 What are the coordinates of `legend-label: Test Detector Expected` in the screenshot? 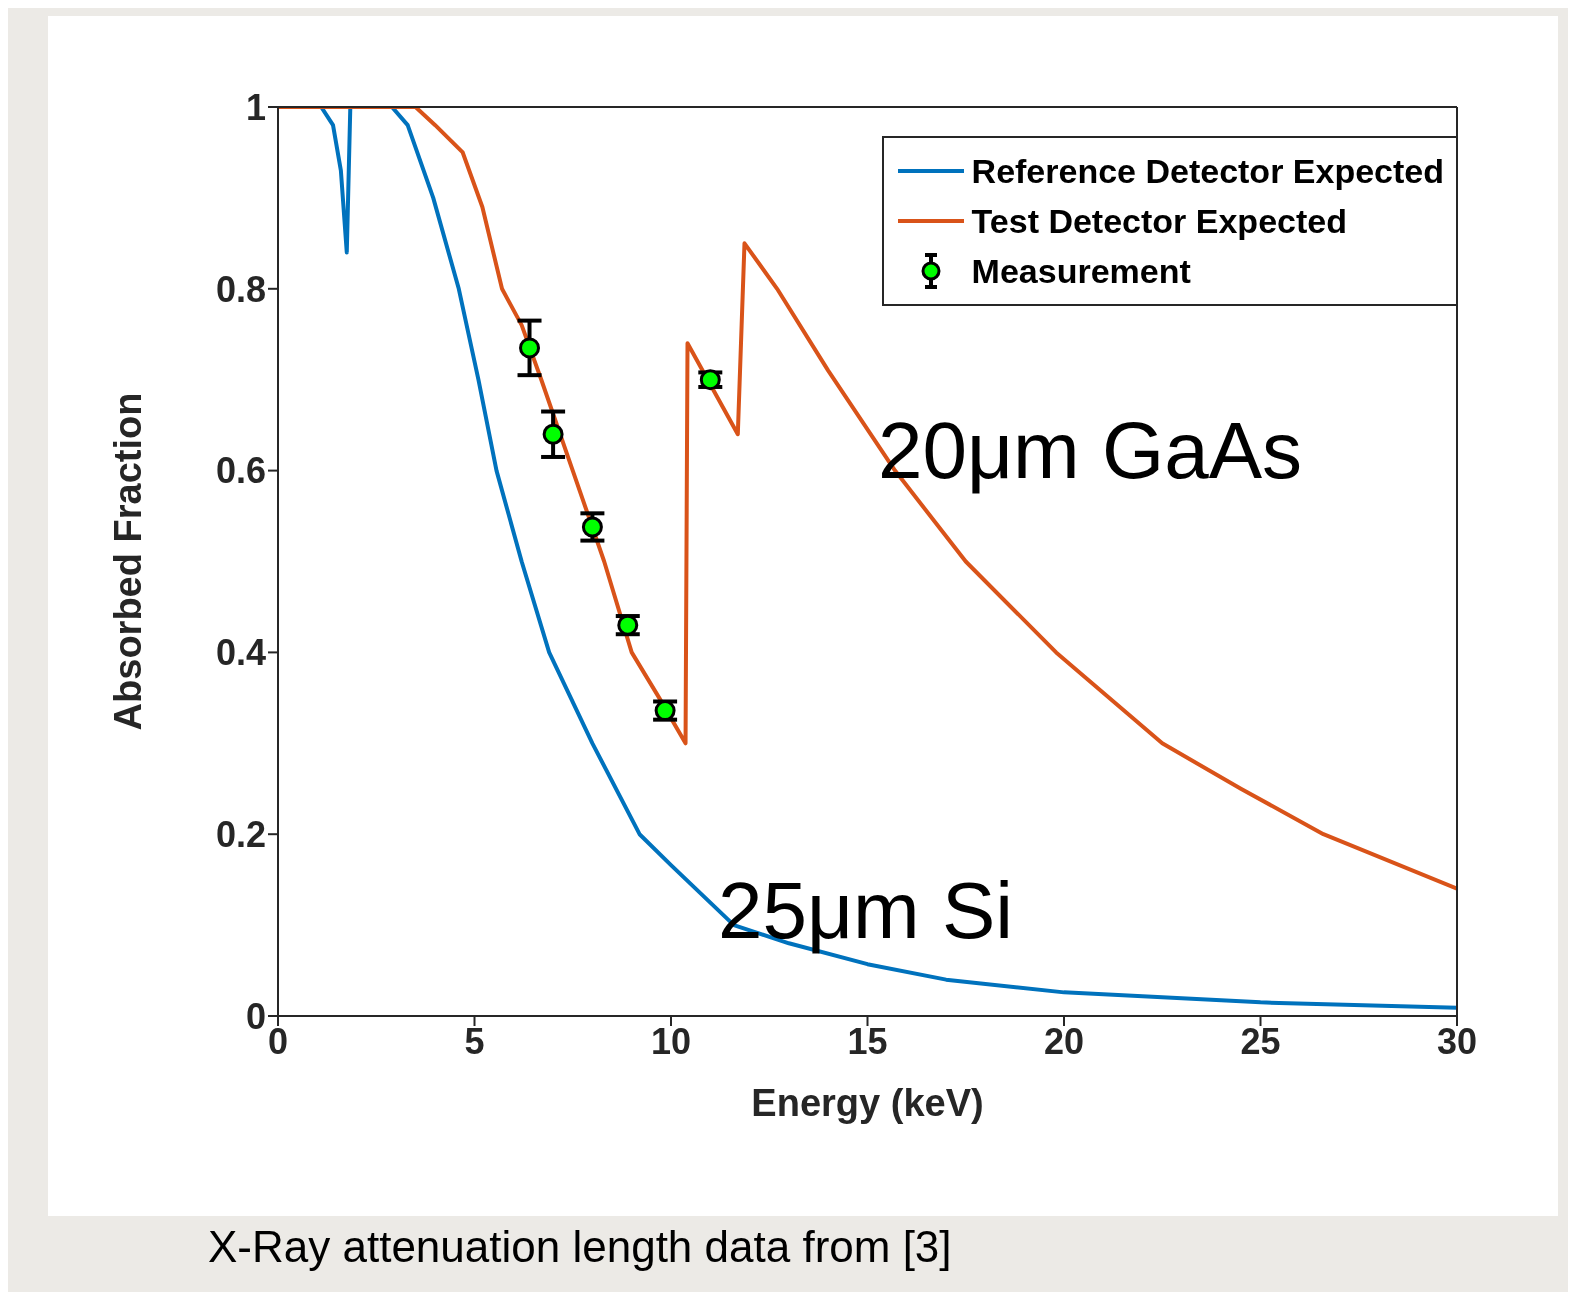 It's located at (1159, 221).